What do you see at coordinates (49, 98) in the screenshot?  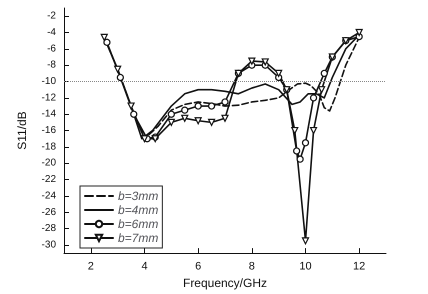 I see `y-tick-label: -12` at bounding box center [49, 98].